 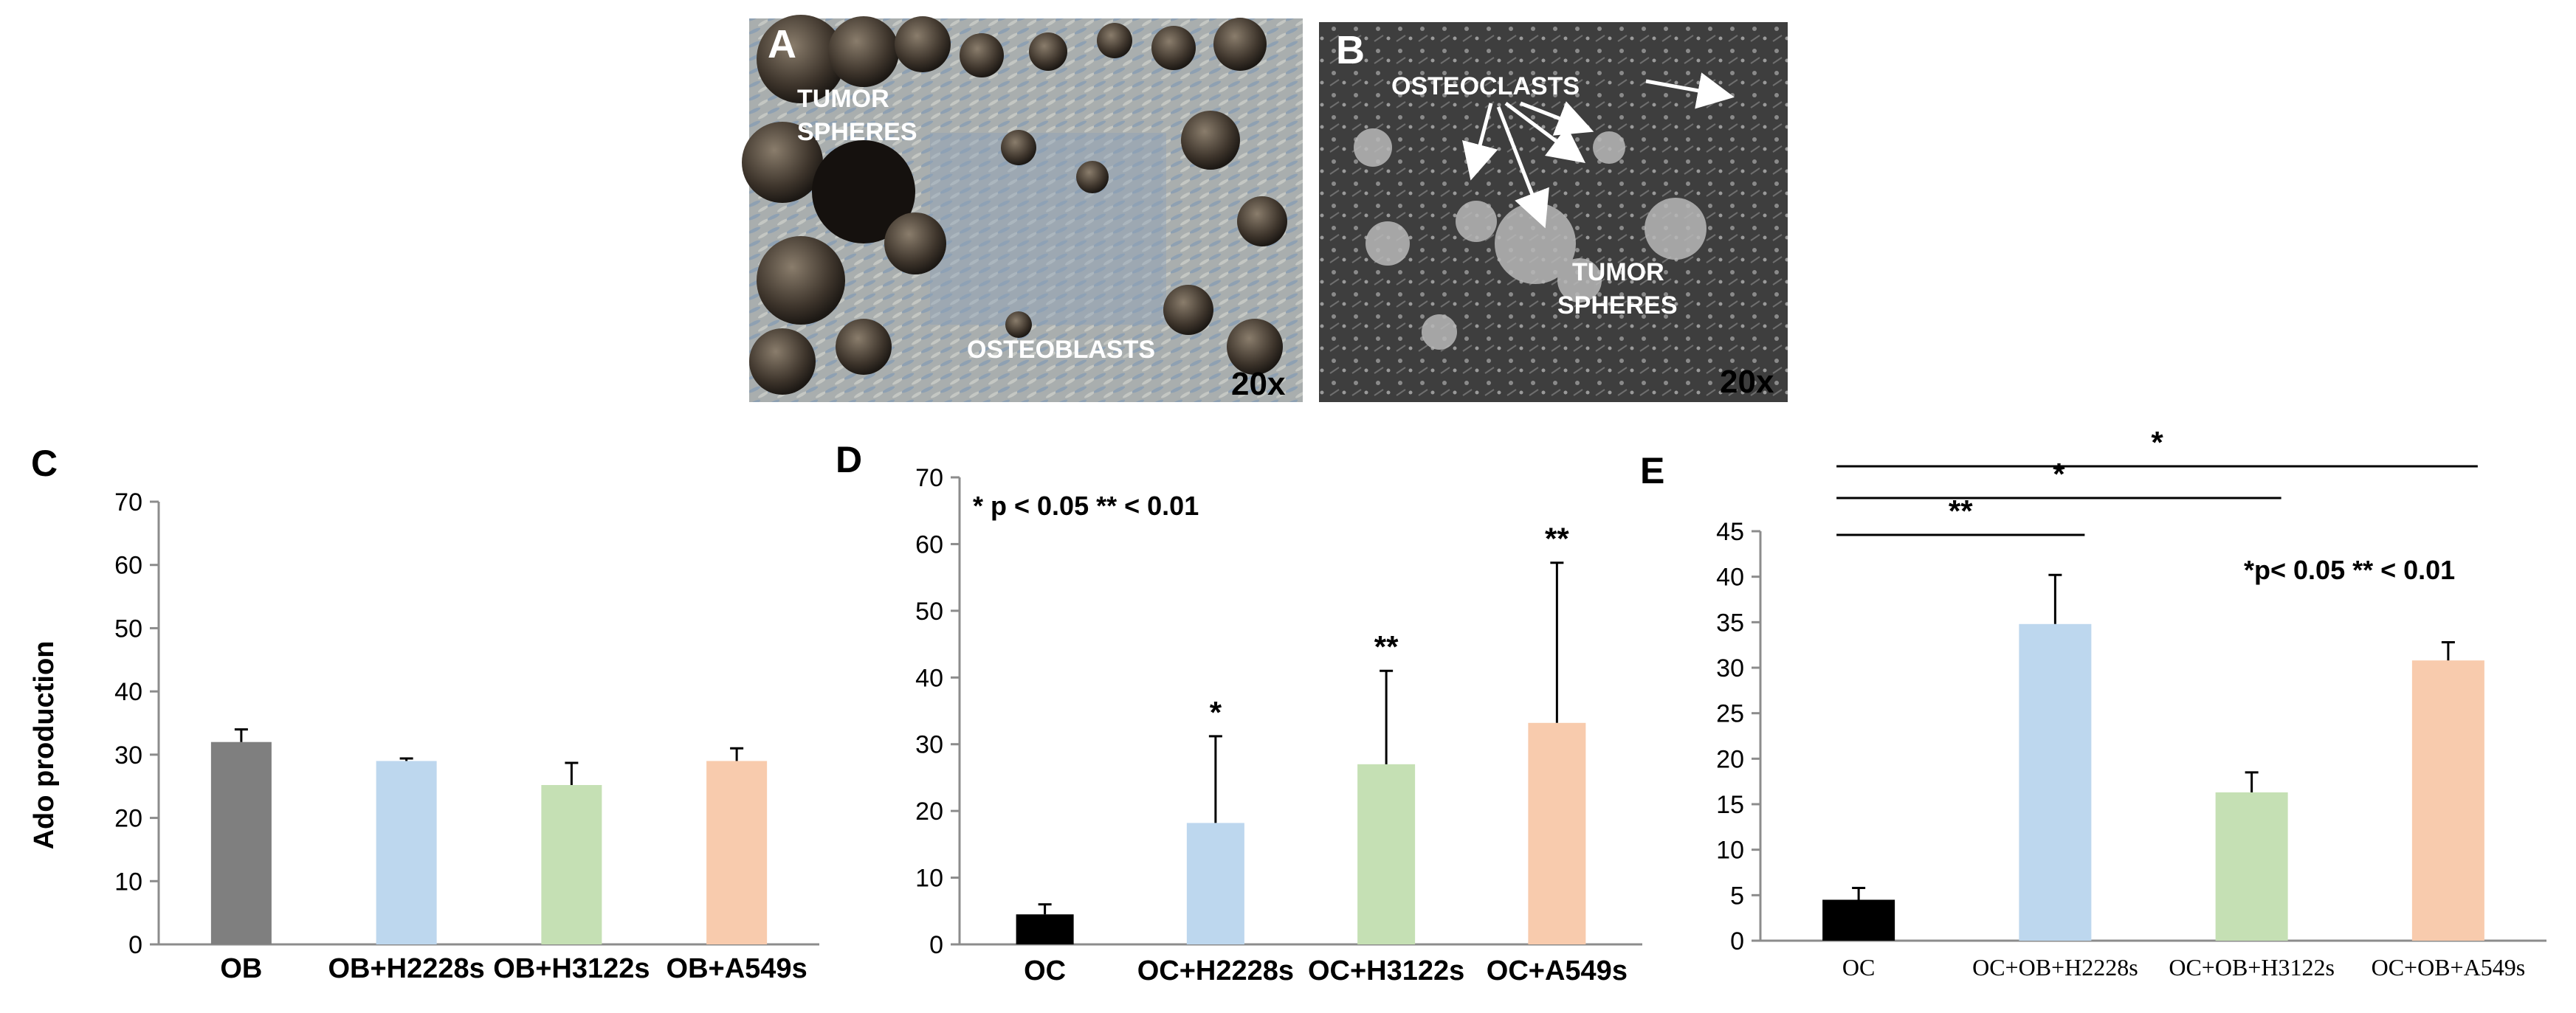 I want to click on photo-a-letter: A, so click(x=782, y=44).